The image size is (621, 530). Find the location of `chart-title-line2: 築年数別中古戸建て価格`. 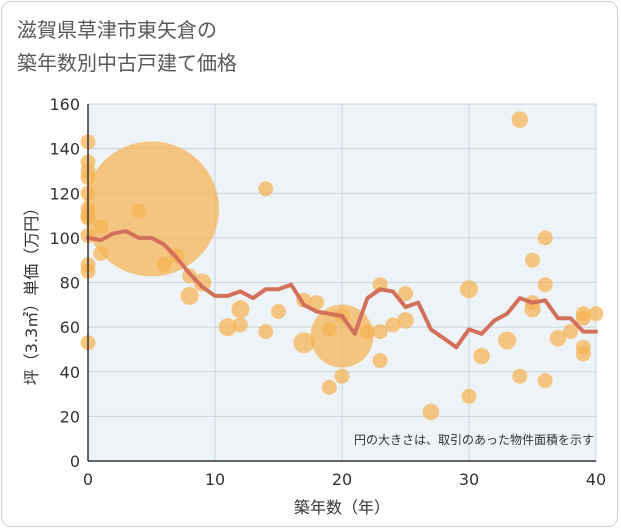

chart-title-line2: 築年数別中古戸建て価格 is located at coordinates (127, 63).